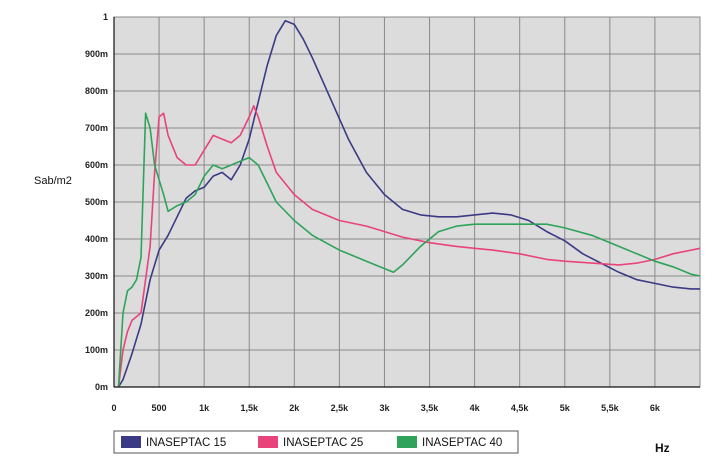 The image size is (713, 457). What do you see at coordinates (204, 408) in the screenshot?
I see `x-tick-label: 1k` at bounding box center [204, 408].